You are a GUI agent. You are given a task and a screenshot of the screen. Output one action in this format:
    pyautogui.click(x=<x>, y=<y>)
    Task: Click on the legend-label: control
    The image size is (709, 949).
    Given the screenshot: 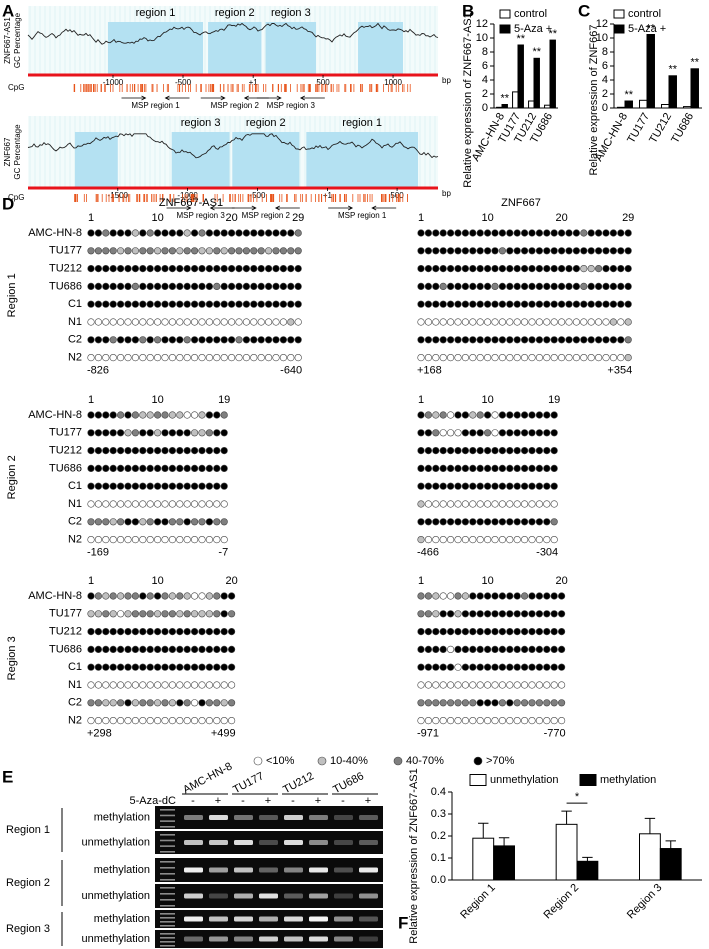 What is the action you would take?
    pyautogui.click(x=530, y=14)
    